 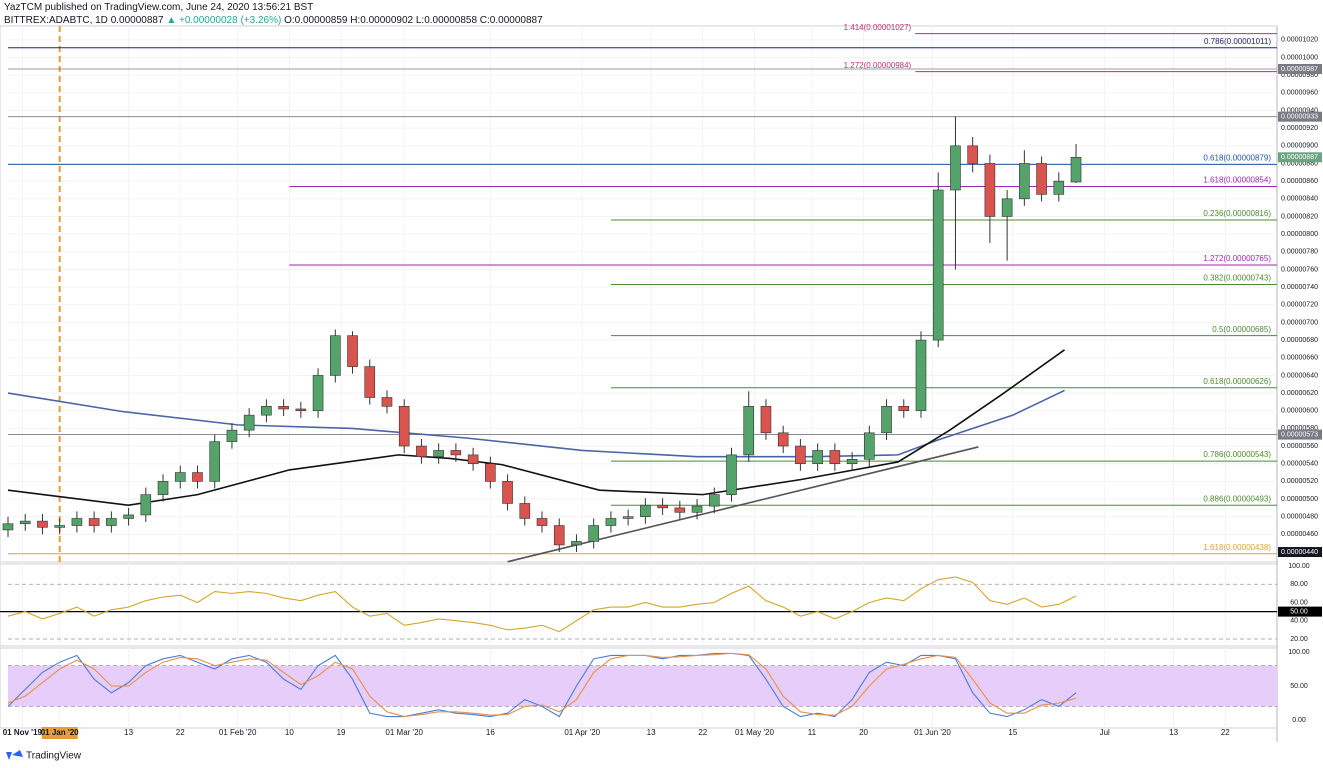 What do you see at coordinates (1237, 180) in the screenshot?
I see `fib-label: 1.618(0.00000854)` at bounding box center [1237, 180].